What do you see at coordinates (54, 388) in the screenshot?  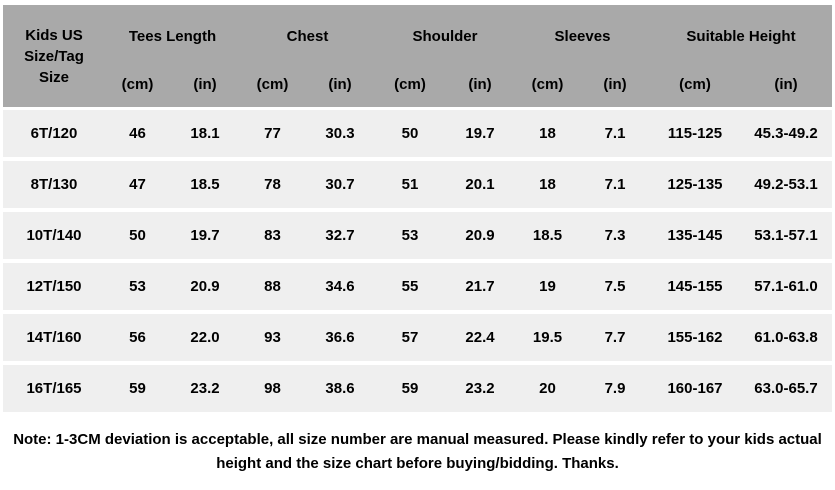 I see `table-cell: 16T/165` at bounding box center [54, 388].